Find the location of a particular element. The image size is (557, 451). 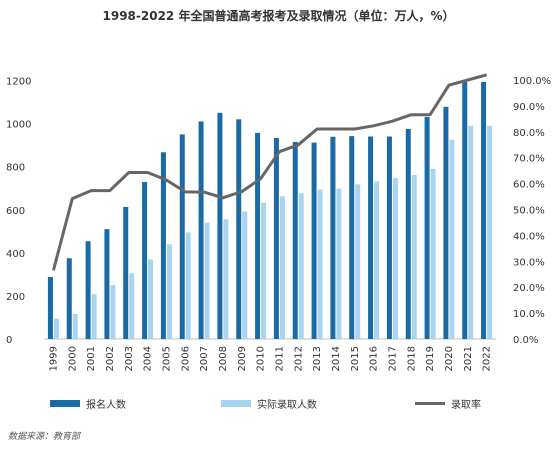

legend-swatch-admitted is located at coordinates (236, 403).